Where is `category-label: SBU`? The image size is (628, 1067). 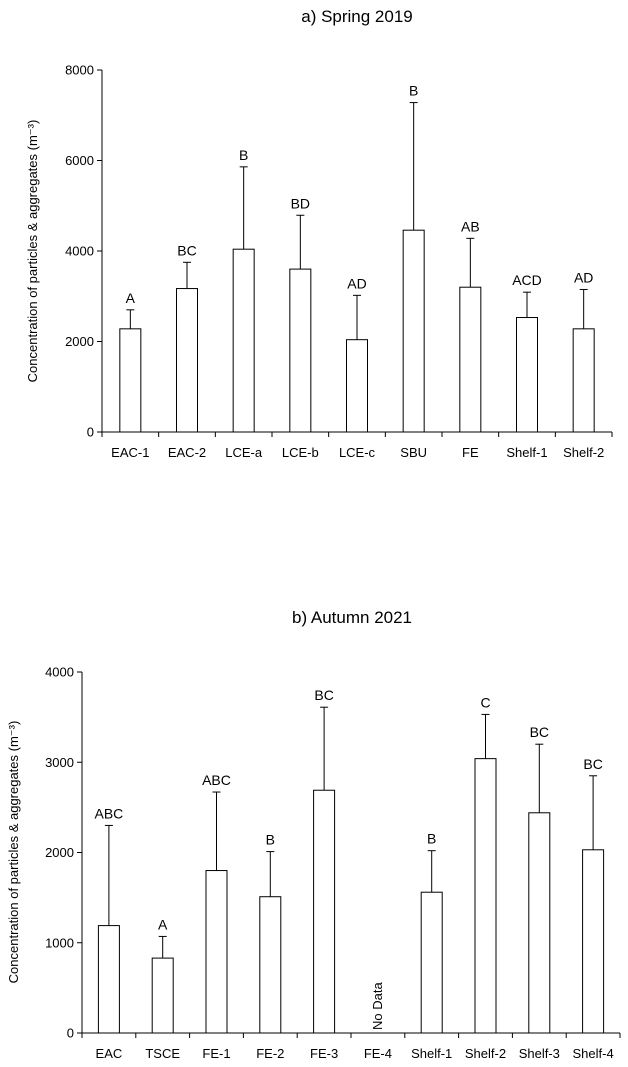
category-label: SBU is located at coordinates (413, 452).